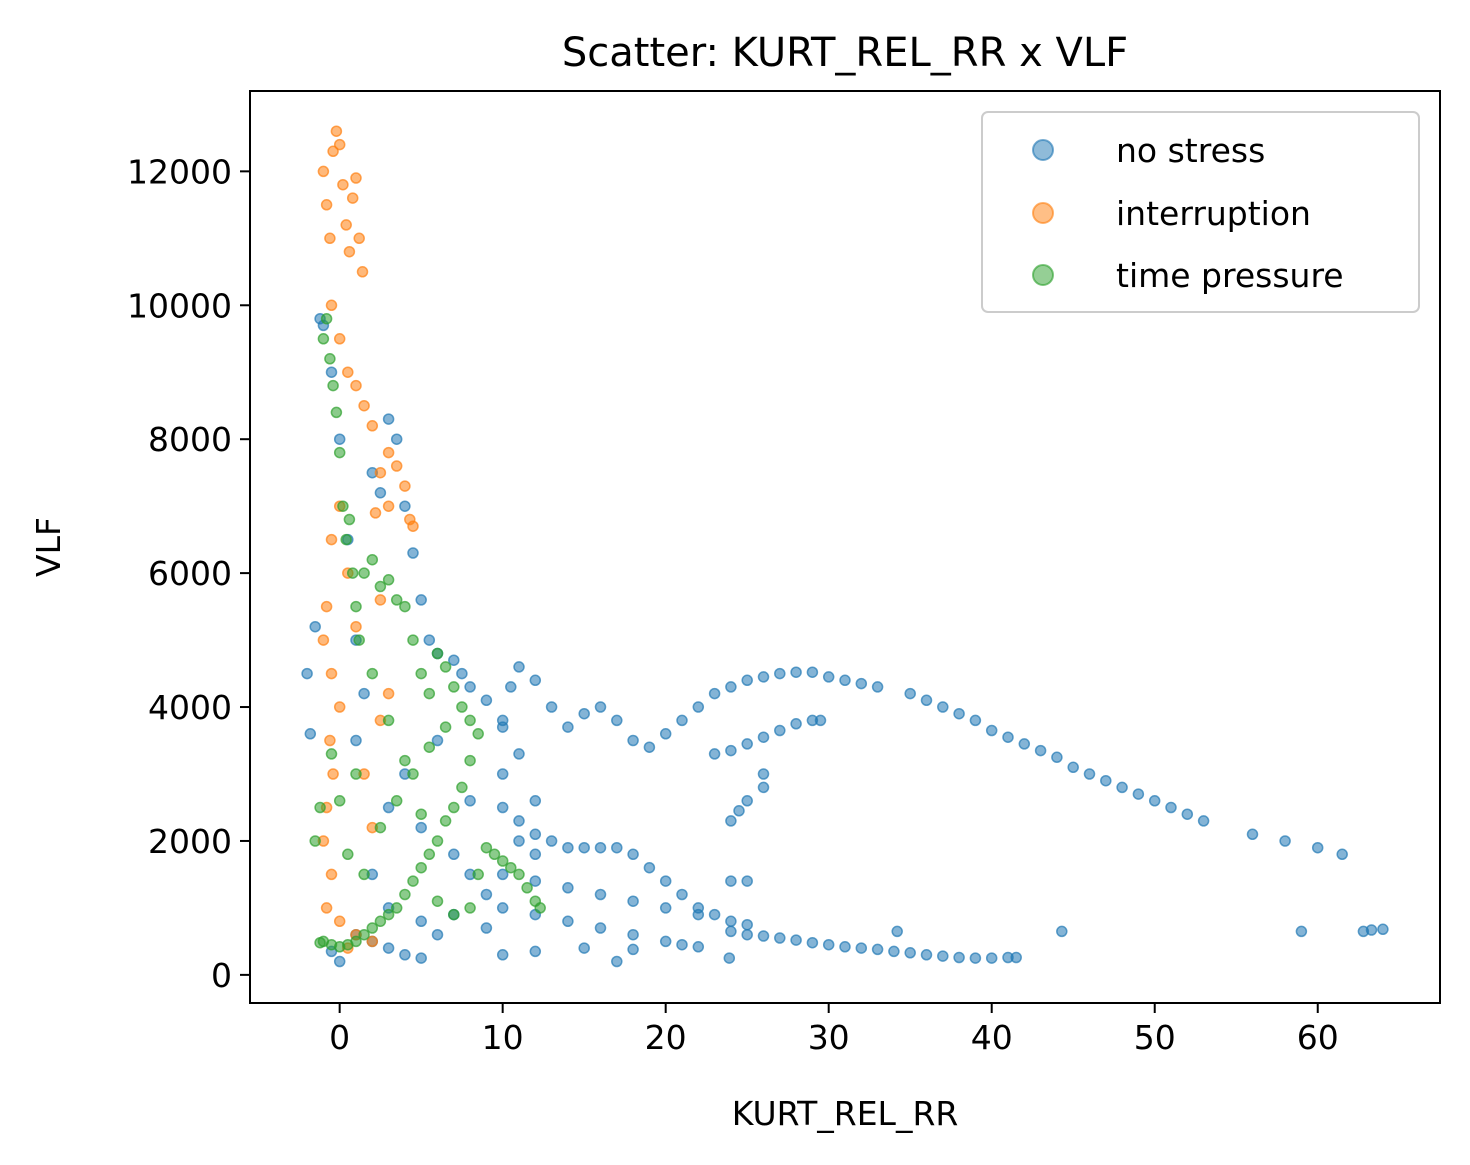 The width and height of the screenshot is (1470, 1165). What do you see at coordinates (190, 707) in the screenshot?
I see `y-tick-label-2: 4000` at bounding box center [190, 707].